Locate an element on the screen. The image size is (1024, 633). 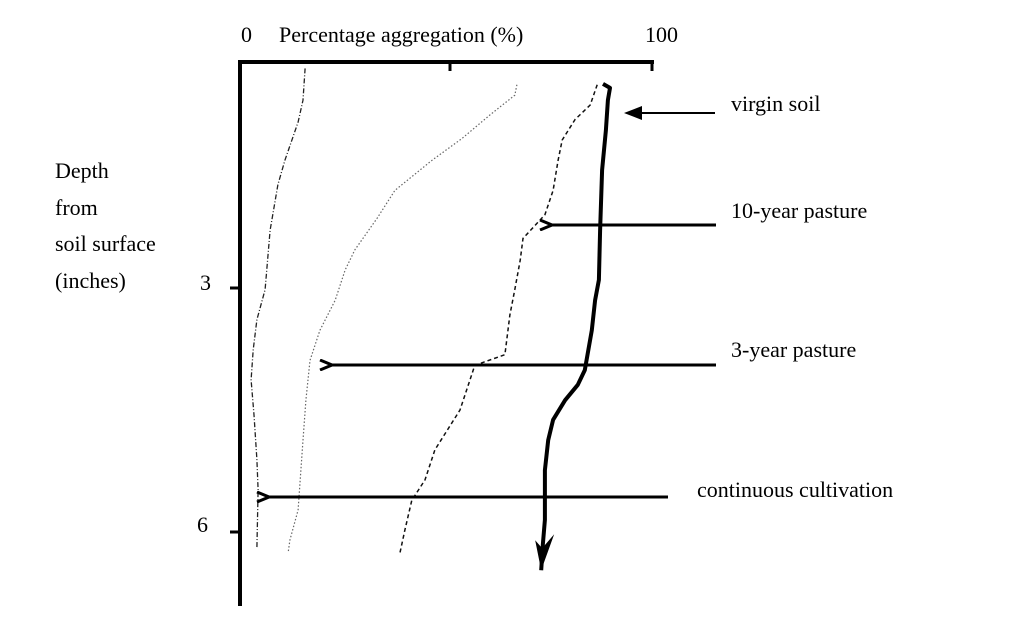
virgin-soil-arrowhead is located at coordinates (545, 552).